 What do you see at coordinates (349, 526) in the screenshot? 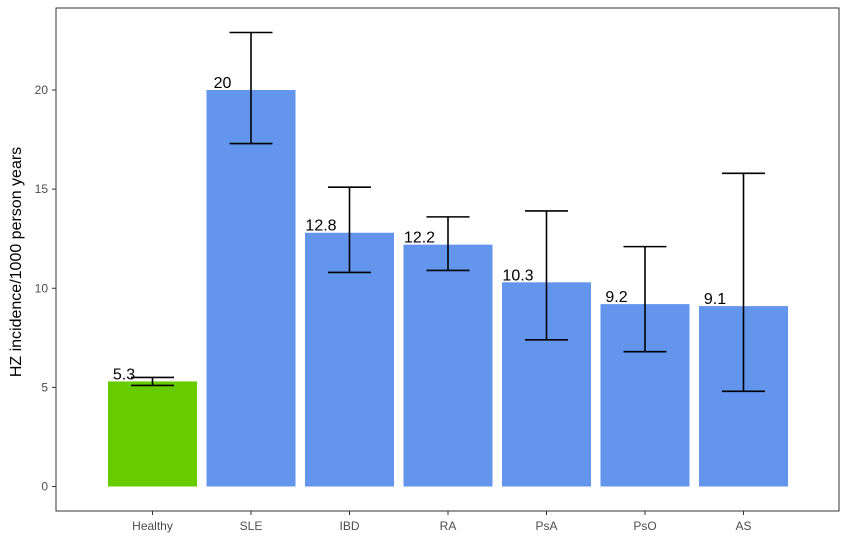
I see `x-tick-label: IBD` at bounding box center [349, 526].